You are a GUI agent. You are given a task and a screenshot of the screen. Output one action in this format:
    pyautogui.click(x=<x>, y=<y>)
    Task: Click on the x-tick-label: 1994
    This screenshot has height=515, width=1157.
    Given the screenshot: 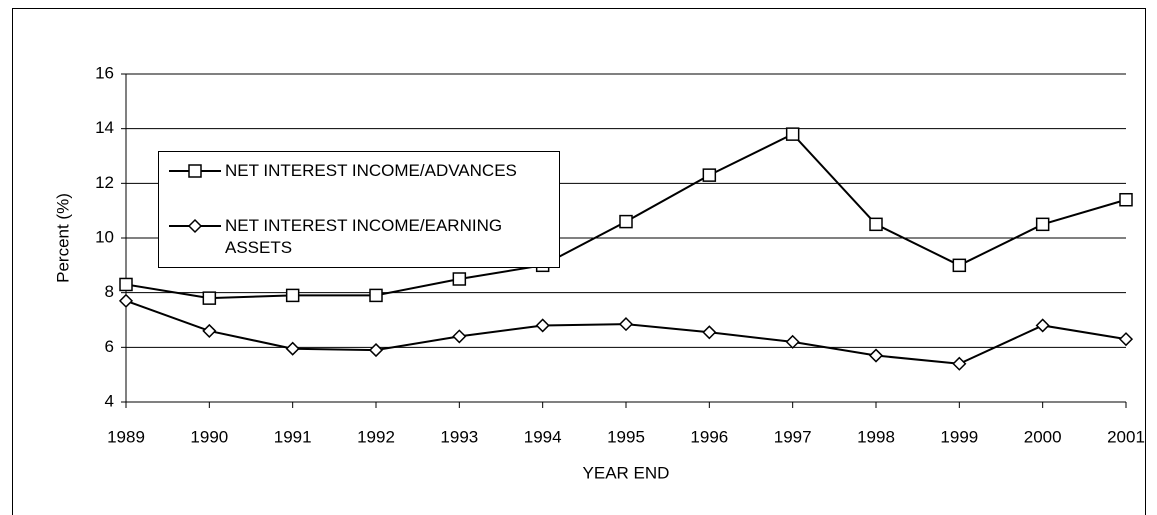 What is the action you would take?
    pyautogui.click(x=543, y=436)
    